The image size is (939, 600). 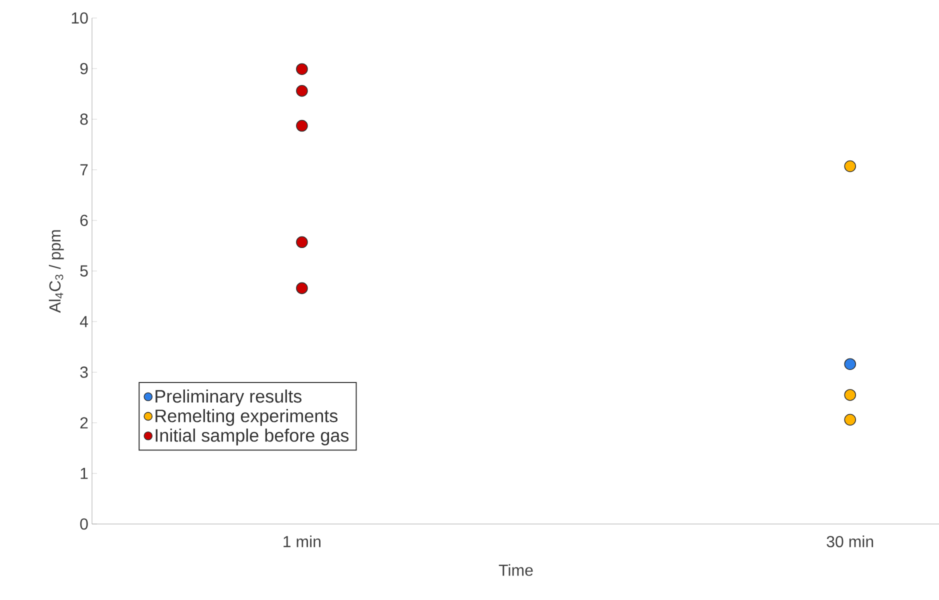 I want to click on y-tick-label: 3, so click(x=84, y=372).